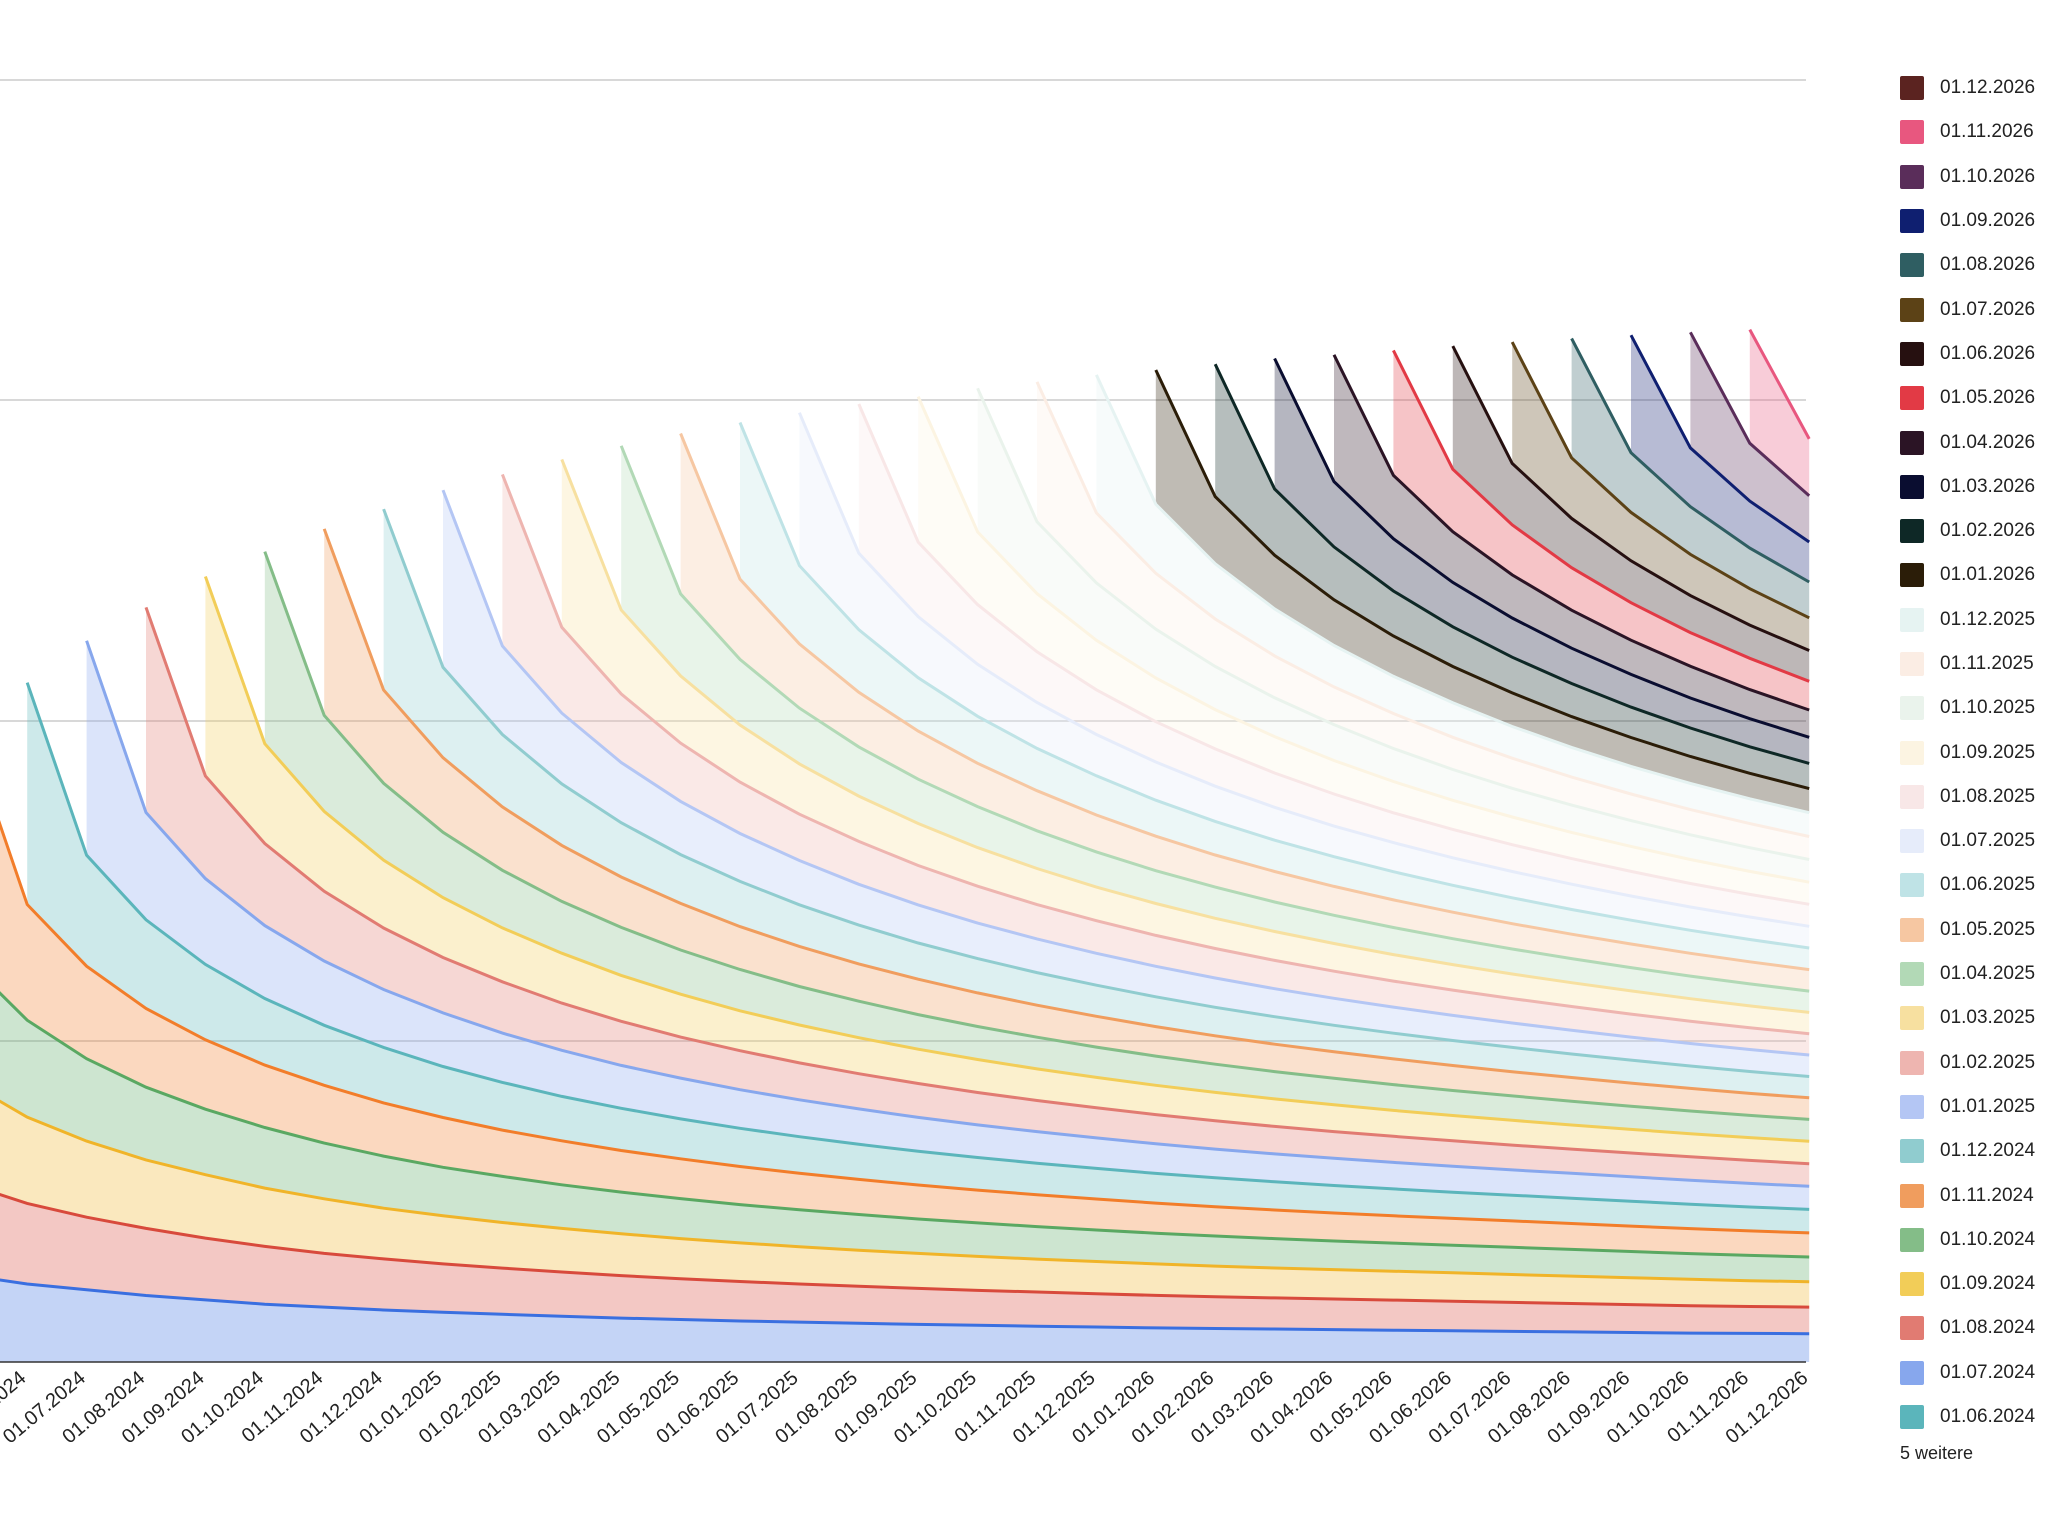 Image resolution: width=2048 pixels, height=1536 pixels. I want to click on legend-item: 01.07.2025, so click(1974, 841).